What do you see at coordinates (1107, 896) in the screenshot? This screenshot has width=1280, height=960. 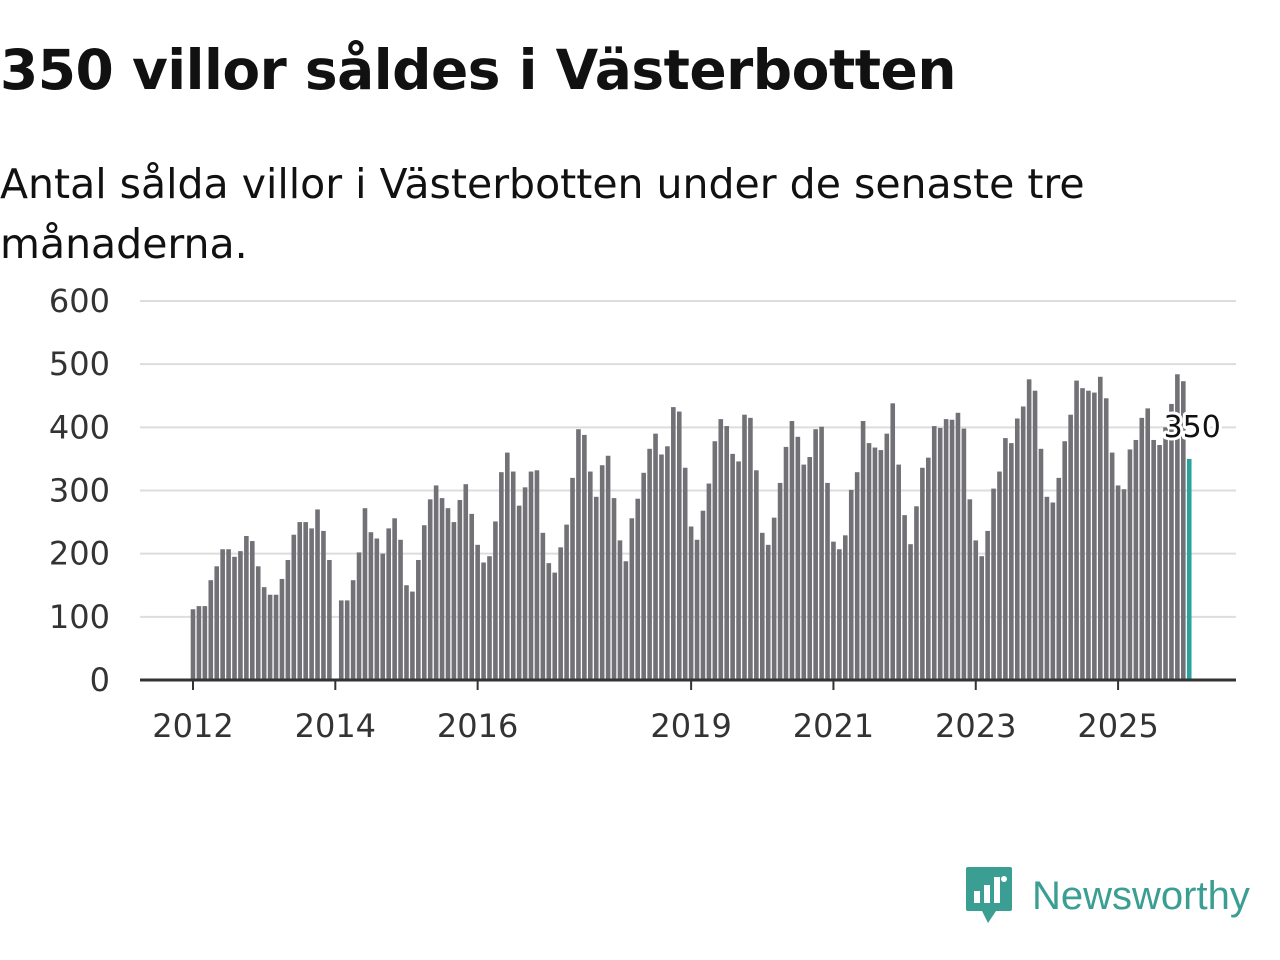 I see `newsworthy-logo: Newsworthy` at bounding box center [1107, 896].